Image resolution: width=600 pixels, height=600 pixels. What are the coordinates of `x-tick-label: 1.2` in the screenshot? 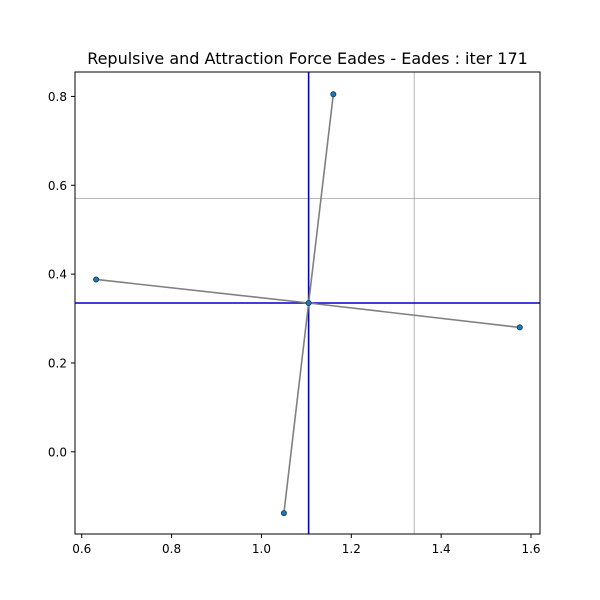 It's located at (351, 549).